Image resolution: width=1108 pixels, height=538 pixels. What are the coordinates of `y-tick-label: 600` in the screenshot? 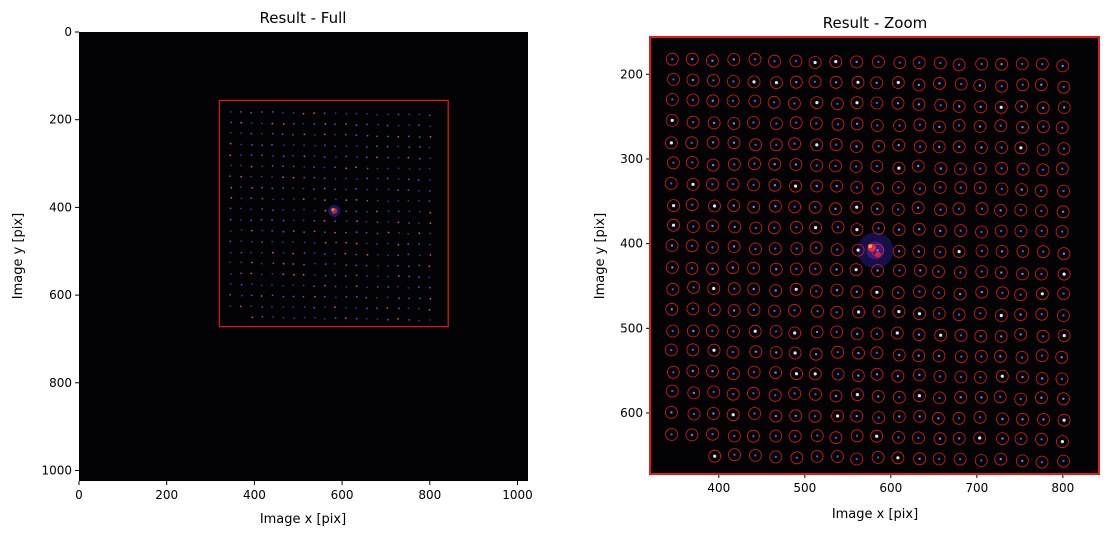 It's located at (631, 413).